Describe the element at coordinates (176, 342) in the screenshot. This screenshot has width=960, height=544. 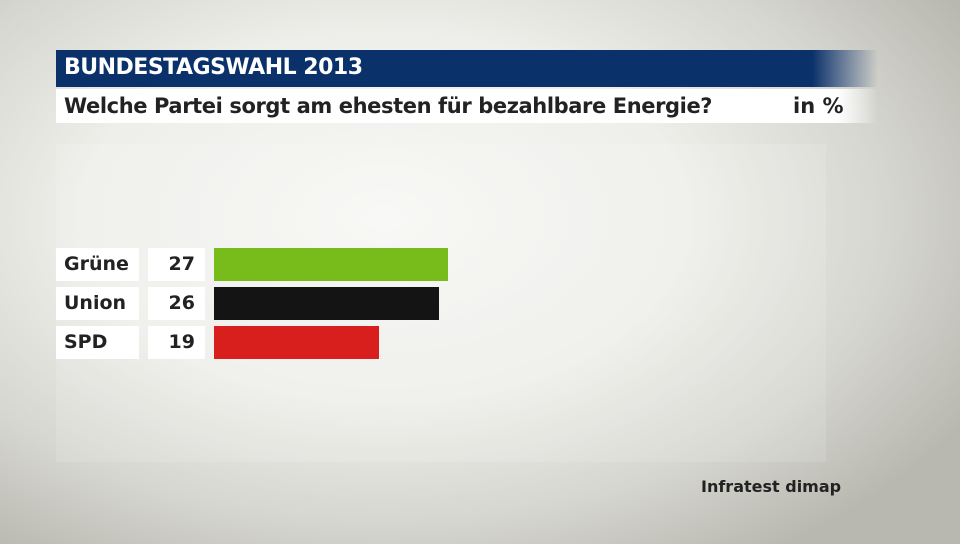
I see `value-label: 19` at that location.